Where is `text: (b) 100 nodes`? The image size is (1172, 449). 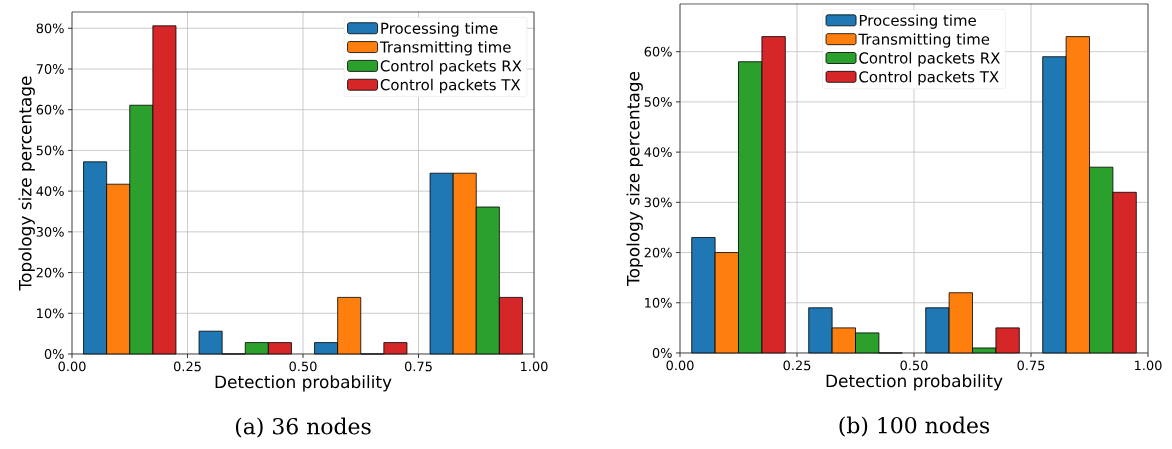 text: (b) 100 nodes is located at coordinates (914, 426).